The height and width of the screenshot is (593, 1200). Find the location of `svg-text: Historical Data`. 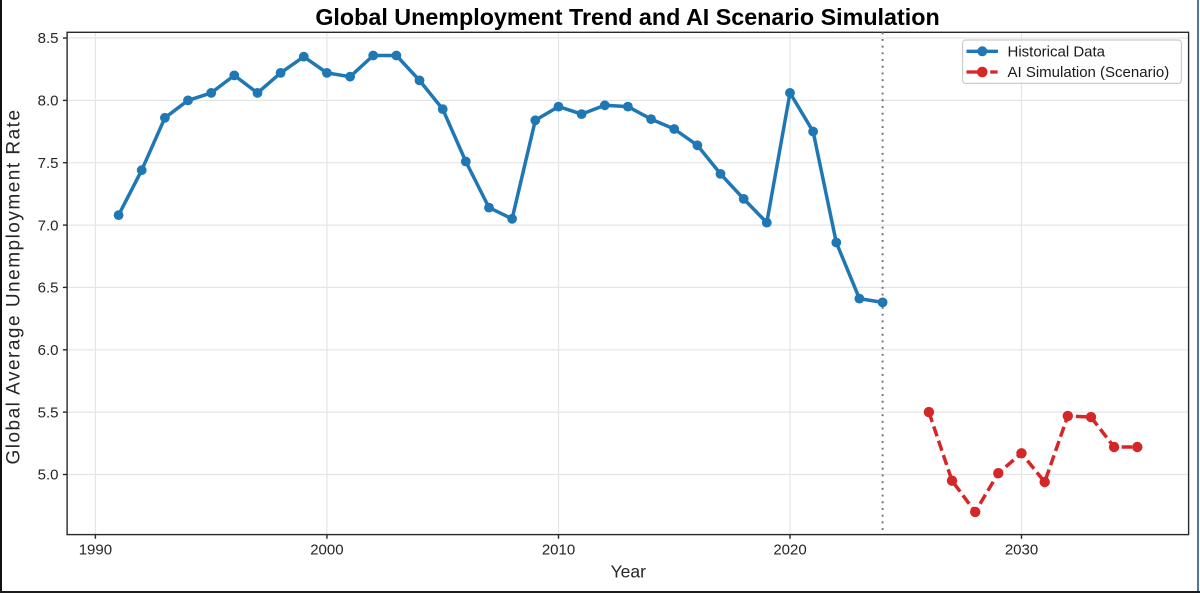

svg-text: Historical Data is located at coordinates (1057, 52).